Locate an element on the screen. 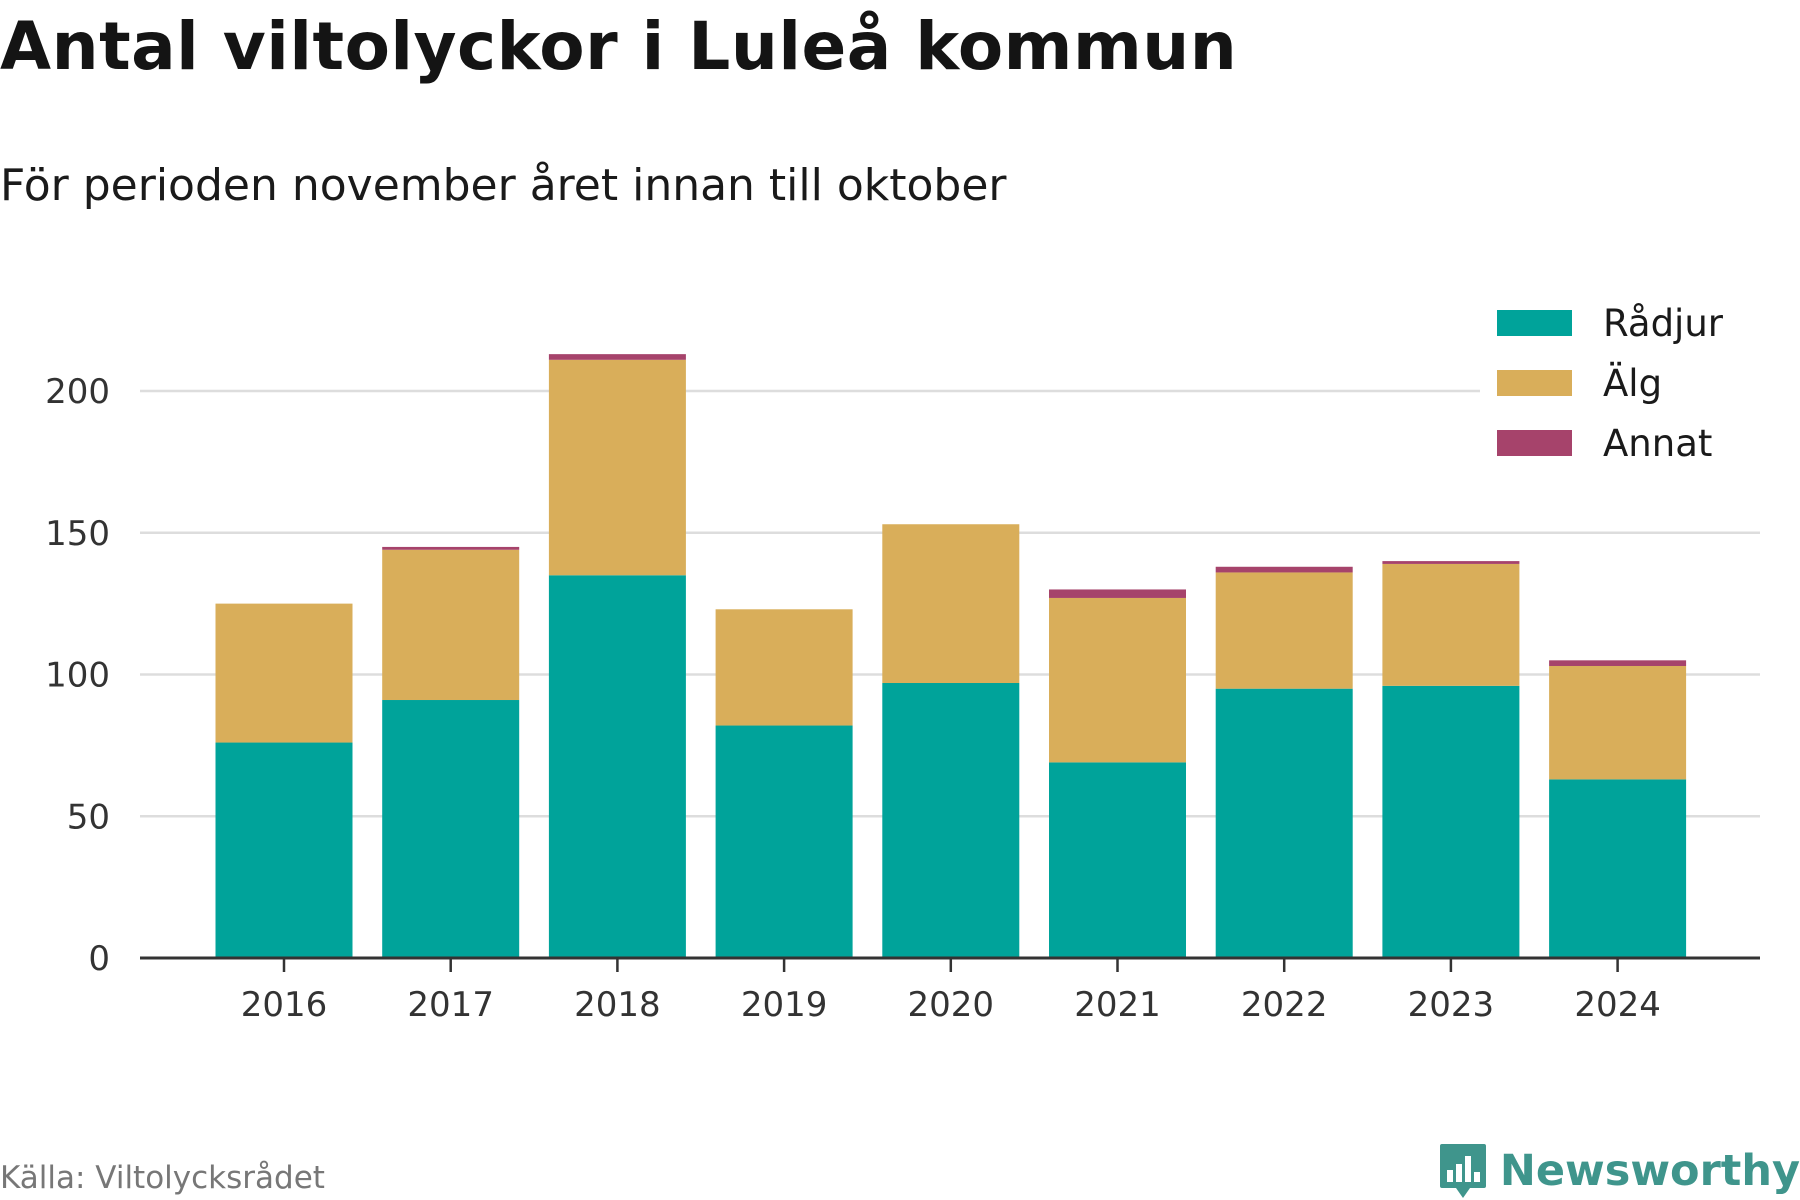 This screenshot has width=1800, height=1200. bar-rådjur-2020 is located at coordinates (951, 820).